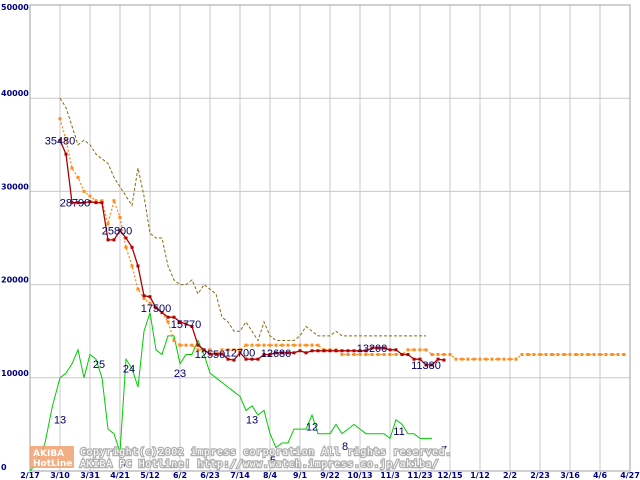  Describe the element at coordinates (60, 475) in the screenshot. I see `x-tick-label: 3/10` at that location.